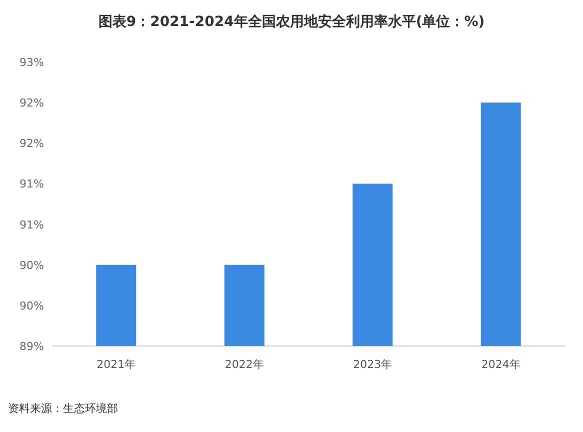 The image size is (583, 432). What do you see at coordinates (63, 408) in the screenshot?
I see `text: 资料来源：生态环境部` at bounding box center [63, 408].